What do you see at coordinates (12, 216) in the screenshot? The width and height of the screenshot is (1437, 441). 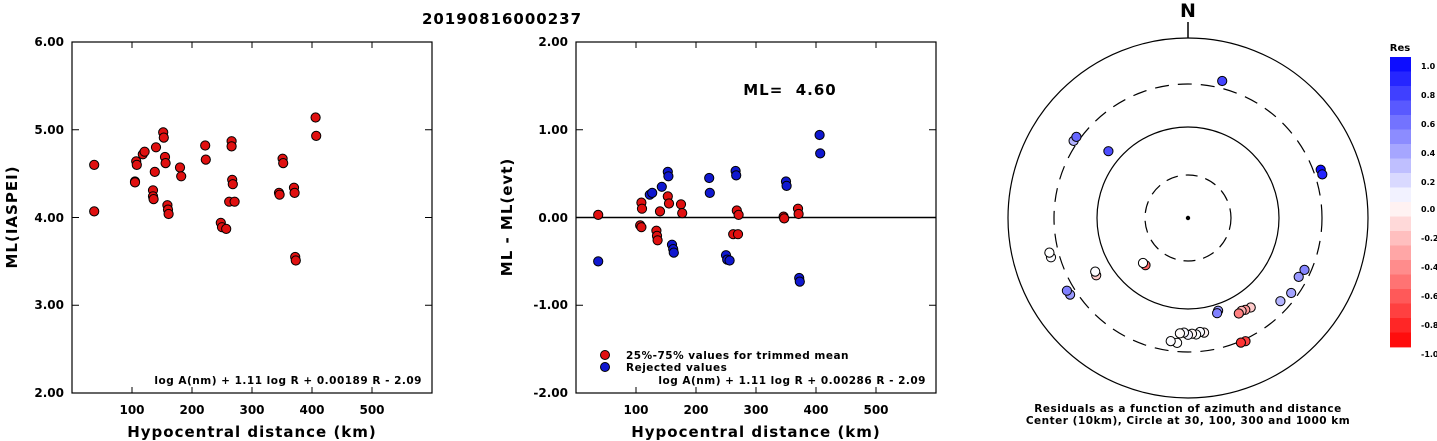 I see `y-axis-label: ML(IASPEI)` at bounding box center [12, 216].